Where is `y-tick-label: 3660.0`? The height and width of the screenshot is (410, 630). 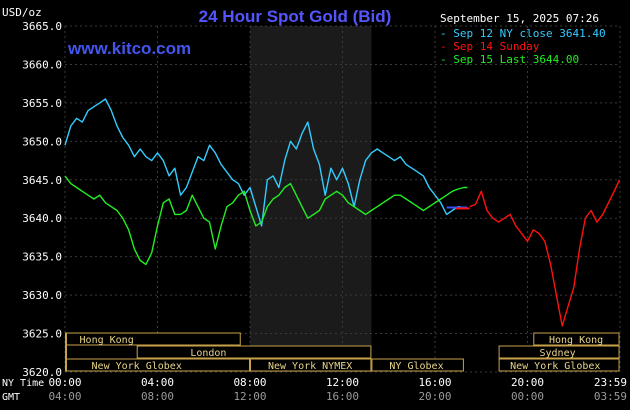 y-tick-label: 3660.0 is located at coordinates (42, 64).